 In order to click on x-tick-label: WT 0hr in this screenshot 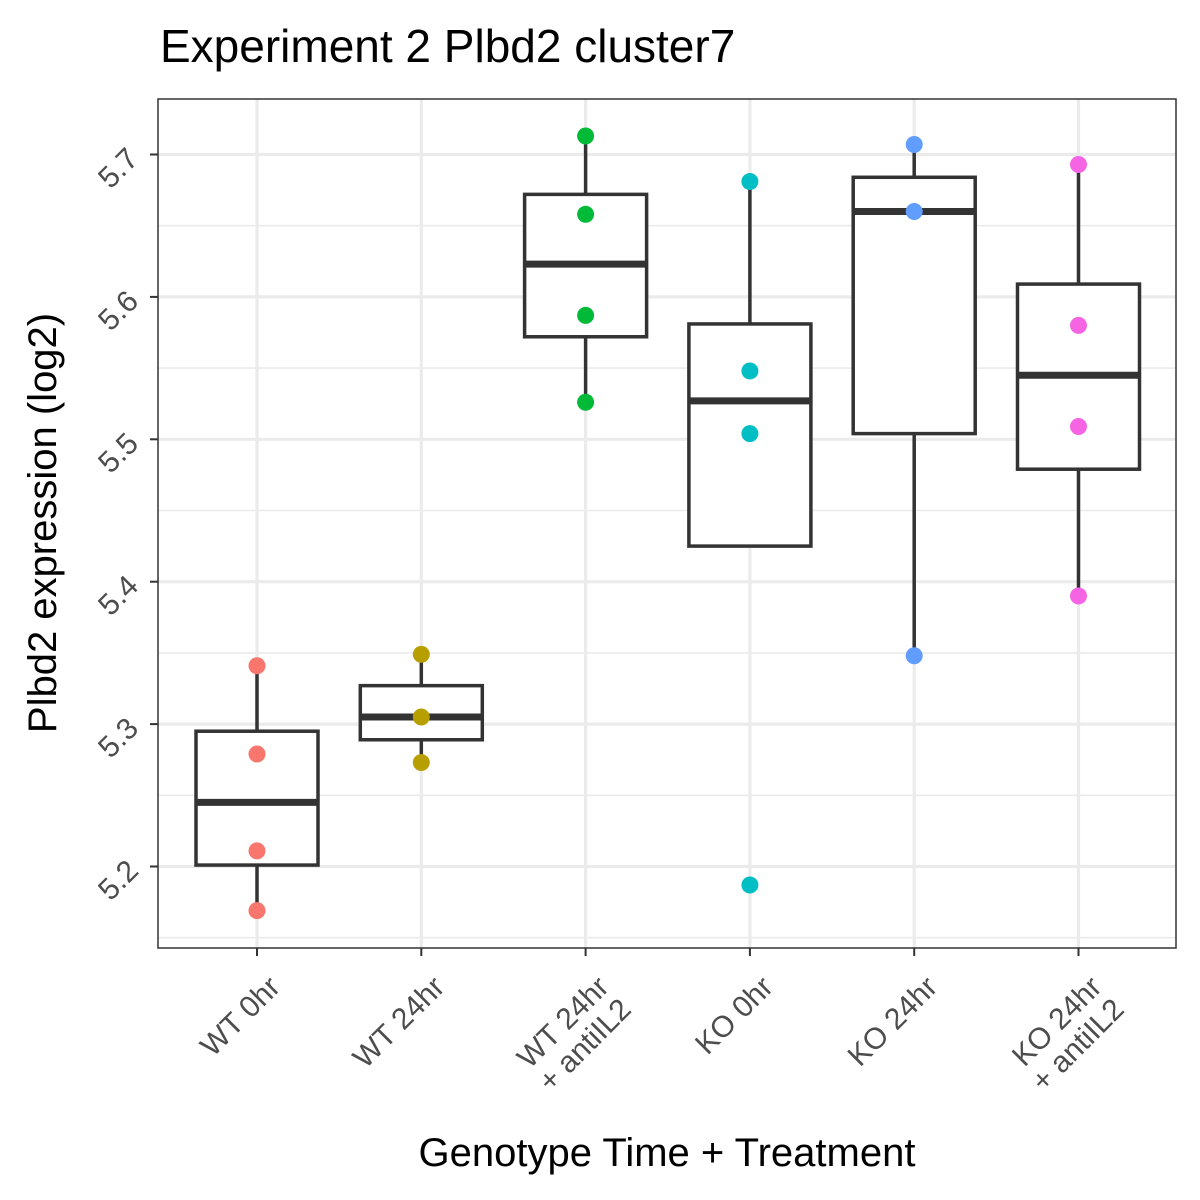, I will do `click(240, 1016)`.